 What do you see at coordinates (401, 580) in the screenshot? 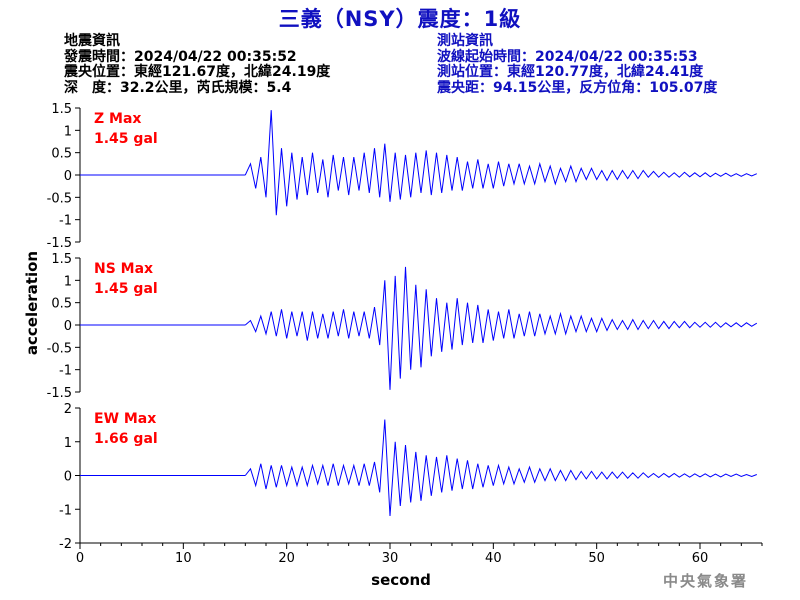
I see `x-axis-label: second` at bounding box center [401, 580].